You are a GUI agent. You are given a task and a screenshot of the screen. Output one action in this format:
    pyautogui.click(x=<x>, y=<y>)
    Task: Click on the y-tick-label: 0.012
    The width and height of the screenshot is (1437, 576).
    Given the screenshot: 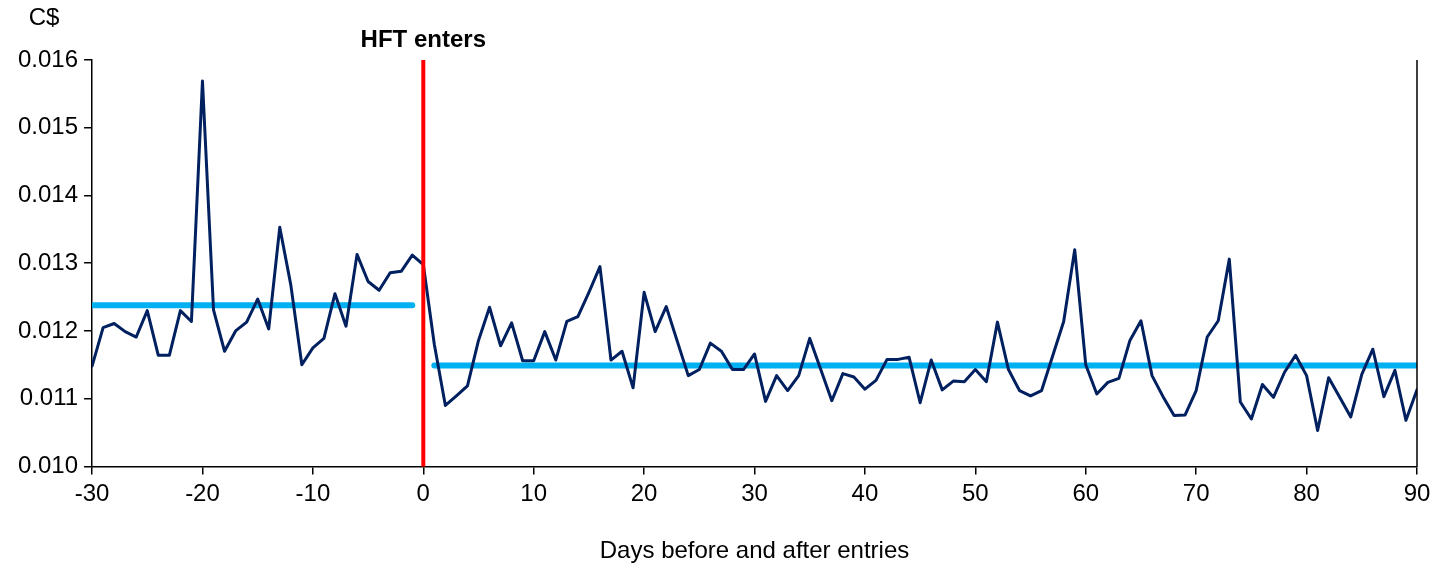 What is the action you would take?
    pyautogui.click(x=48, y=329)
    